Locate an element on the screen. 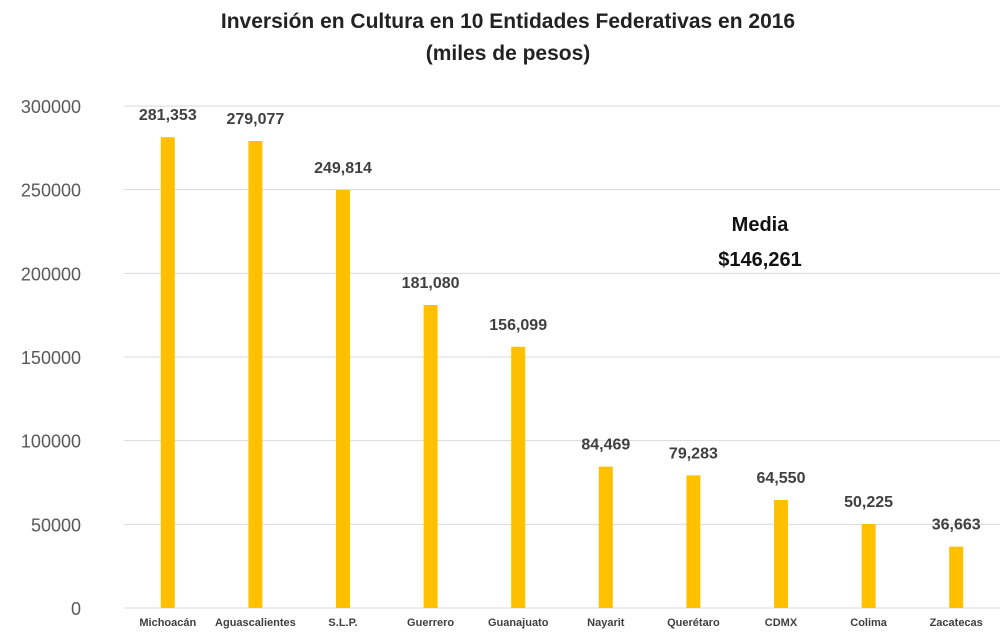  x-tick-label: Guanajuato is located at coordinates (518, 623).